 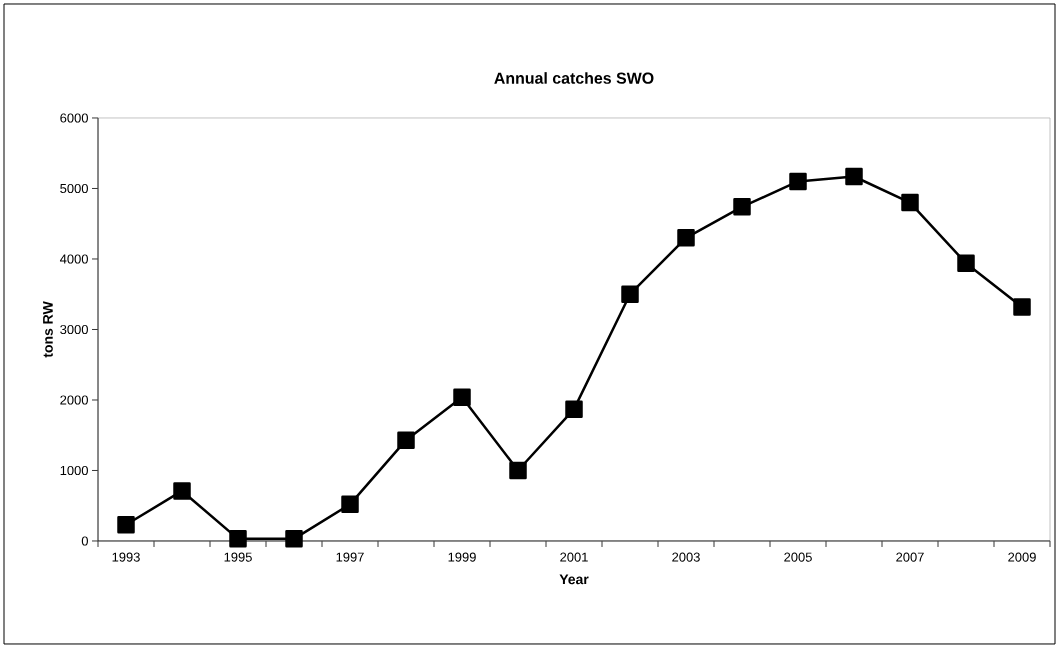 I want to click on x-tick-label: 1999, so click(x=462, y=557).